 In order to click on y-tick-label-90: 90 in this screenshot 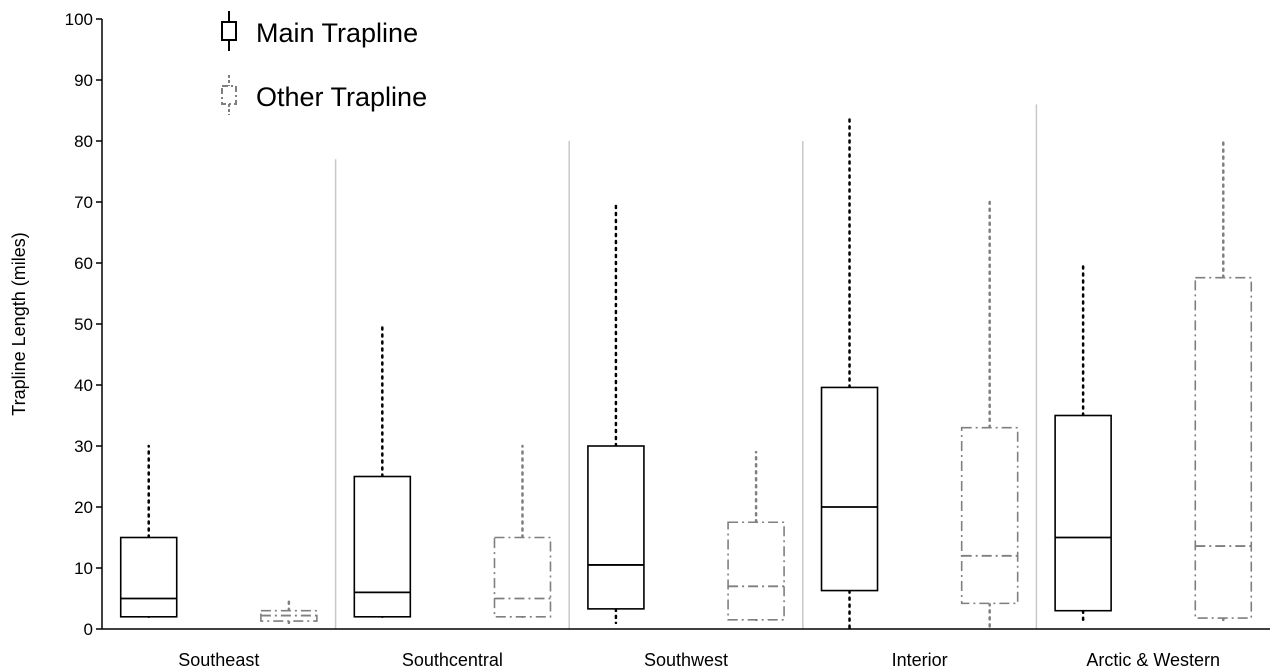, I will do `click(83, 80)`.